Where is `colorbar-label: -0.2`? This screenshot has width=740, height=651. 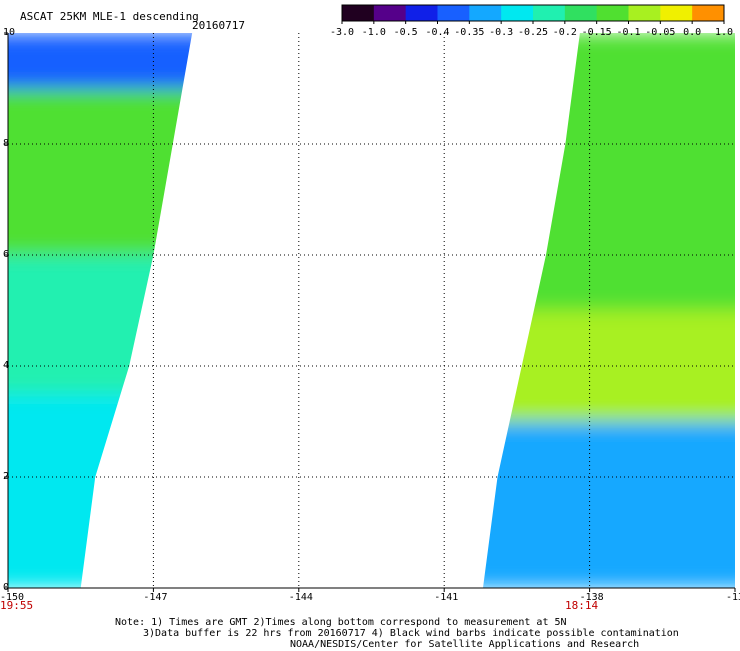
colorbar-label: -0.2 is located at coordinates (564, 32).